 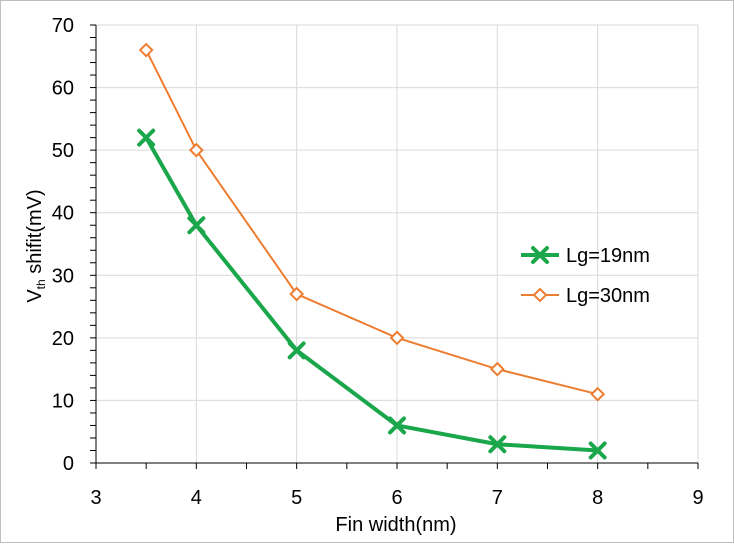 I want to click on legend: Lg=19nm Lg=30nm, so click(x=585, y=276).